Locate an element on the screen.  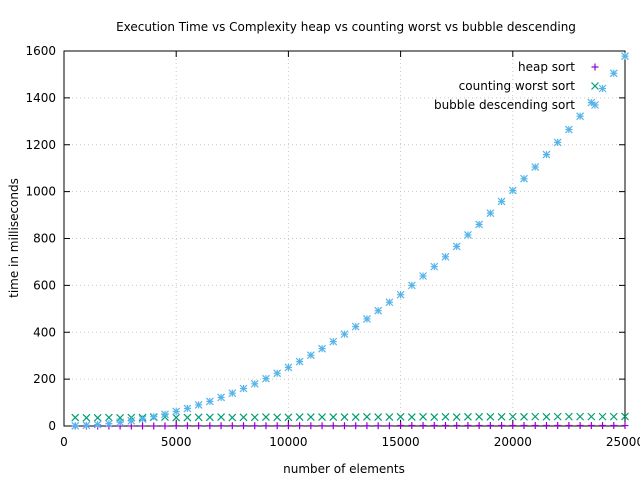
x-tick-label: 5000 is located at coordinates (176, 442).